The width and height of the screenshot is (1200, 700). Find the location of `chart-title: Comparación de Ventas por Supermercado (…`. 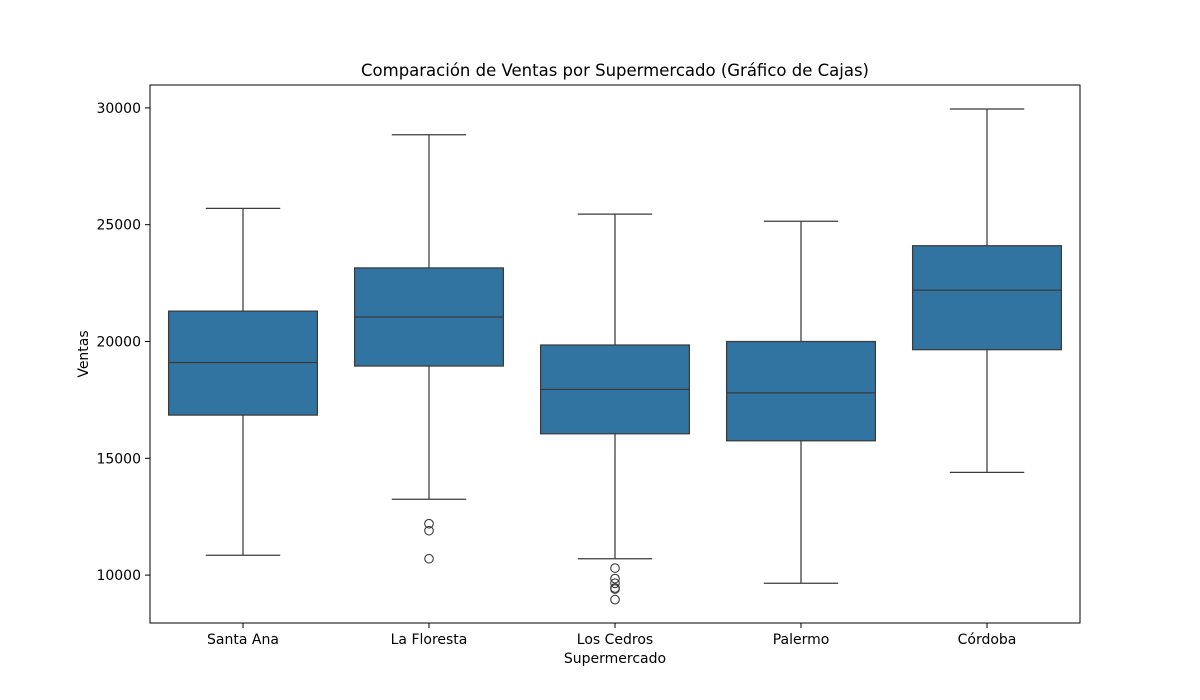

chart-title: Comparación de Ventas por Supermercado (… is located at coordinates (615, 70).